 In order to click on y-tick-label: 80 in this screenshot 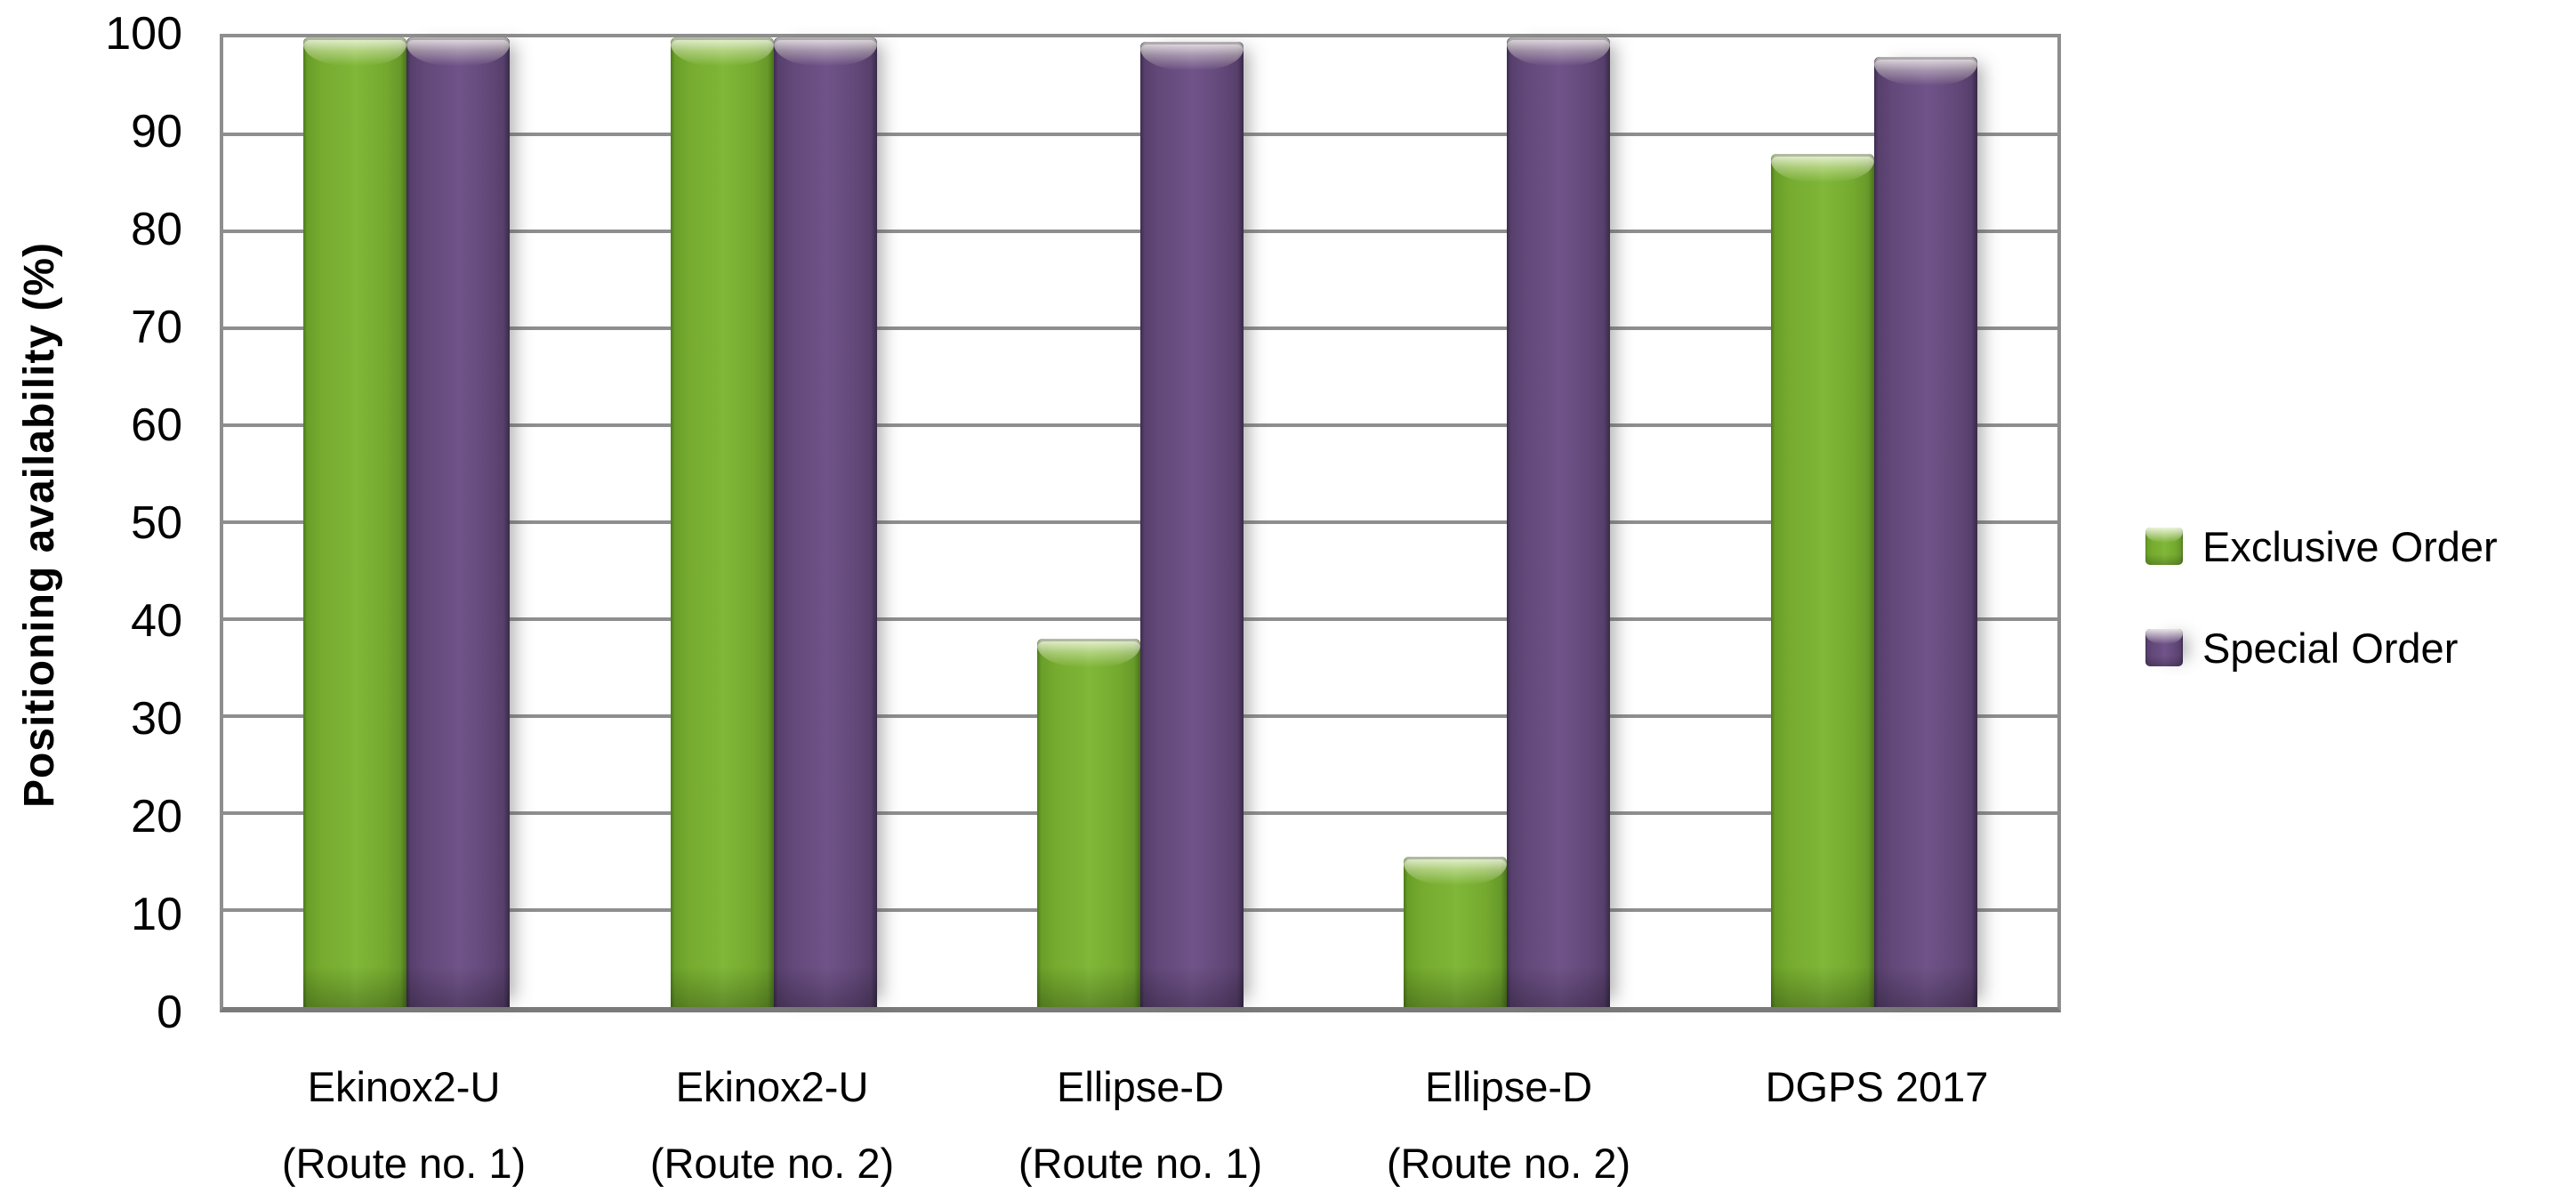, I will do `click(156, 229)`.